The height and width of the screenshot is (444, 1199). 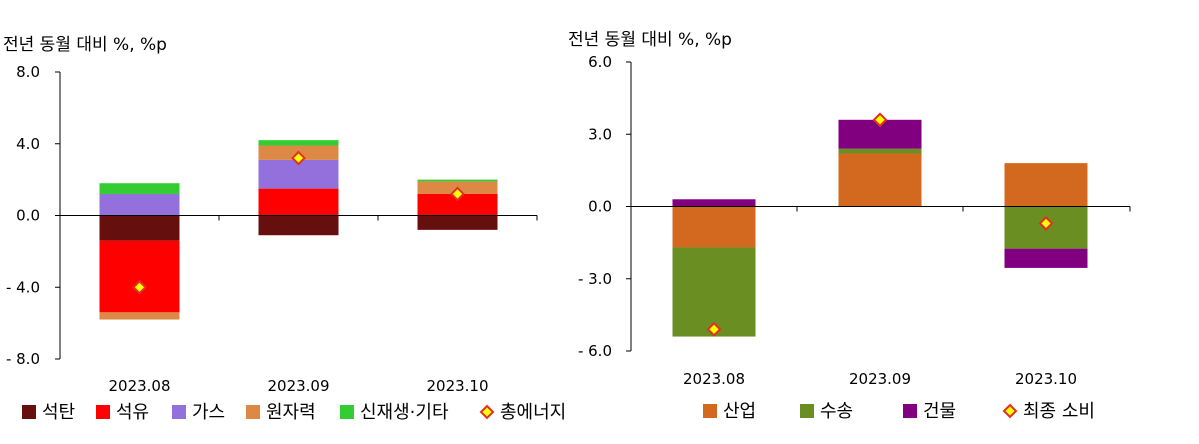 What do you see at coordinates (291, 412) in the screenshot?
I see `legend-label: 원자력` at bounding box center [291, 412].